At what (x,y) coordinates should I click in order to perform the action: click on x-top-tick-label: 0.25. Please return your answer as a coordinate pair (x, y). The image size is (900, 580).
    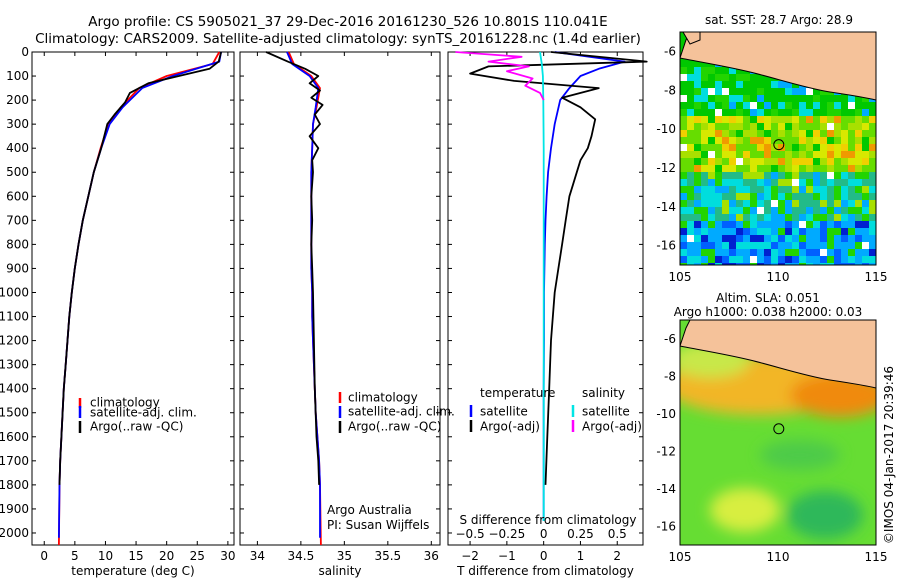
    Looking at the image, I should click on (580, 534).